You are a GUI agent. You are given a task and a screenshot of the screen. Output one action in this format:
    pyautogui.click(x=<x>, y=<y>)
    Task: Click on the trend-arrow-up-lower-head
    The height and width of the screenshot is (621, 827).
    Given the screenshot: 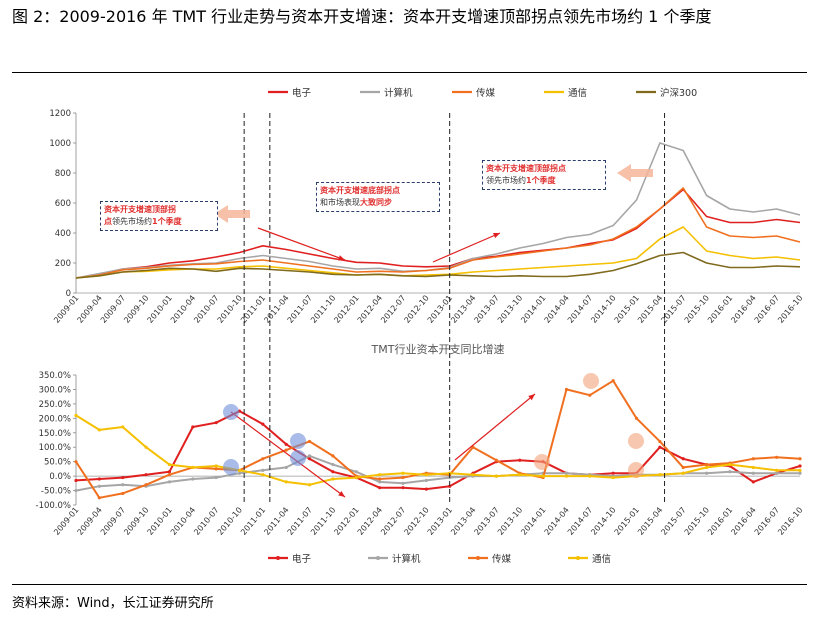 What is the action you would take?
    pyautogui.click(x=531, y=397)
    